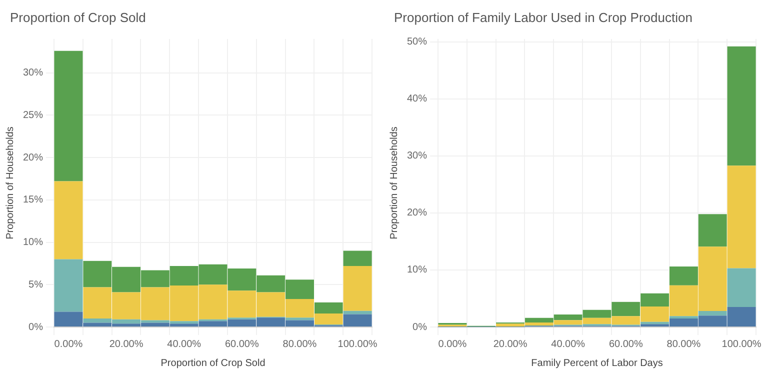 The width and height of the screenshot is (768, 373). Describe the element at coordinates (417, 42) in the screenshot. I see `y-tick-label: 50%` at that location.